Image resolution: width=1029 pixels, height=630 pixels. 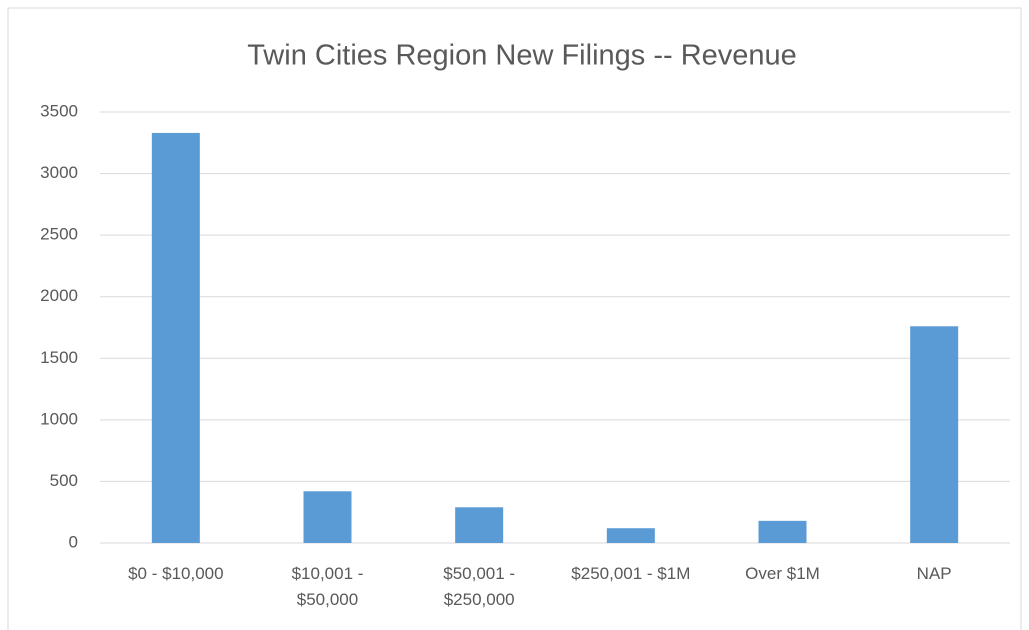 What do you see at coordinates (327, 586) in the screenshot?
I see `x-tick-label: $10,001 - $50,000` at bounding box center [327, 586].